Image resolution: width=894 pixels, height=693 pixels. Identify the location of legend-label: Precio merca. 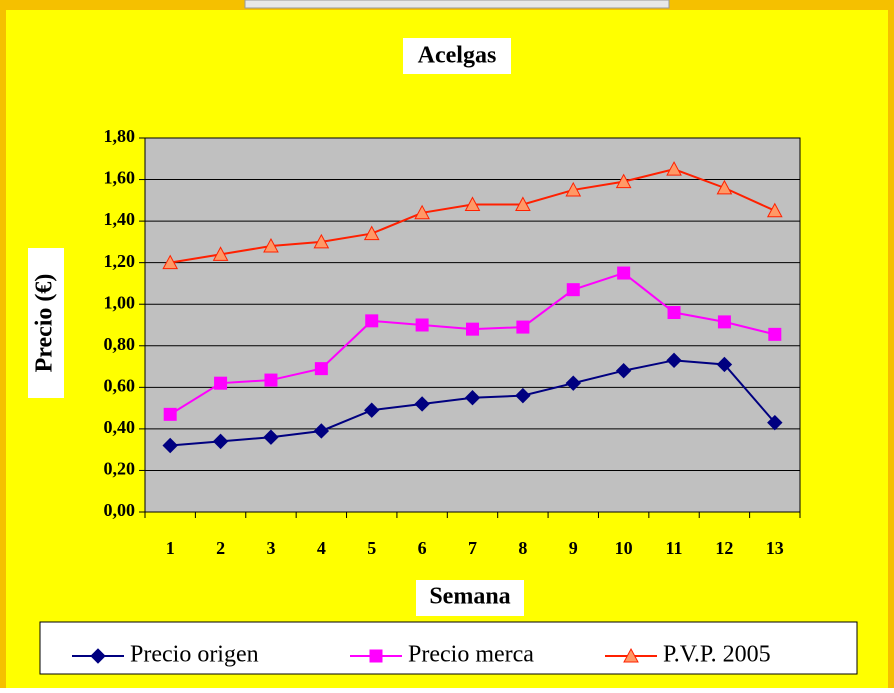
(471, 655).